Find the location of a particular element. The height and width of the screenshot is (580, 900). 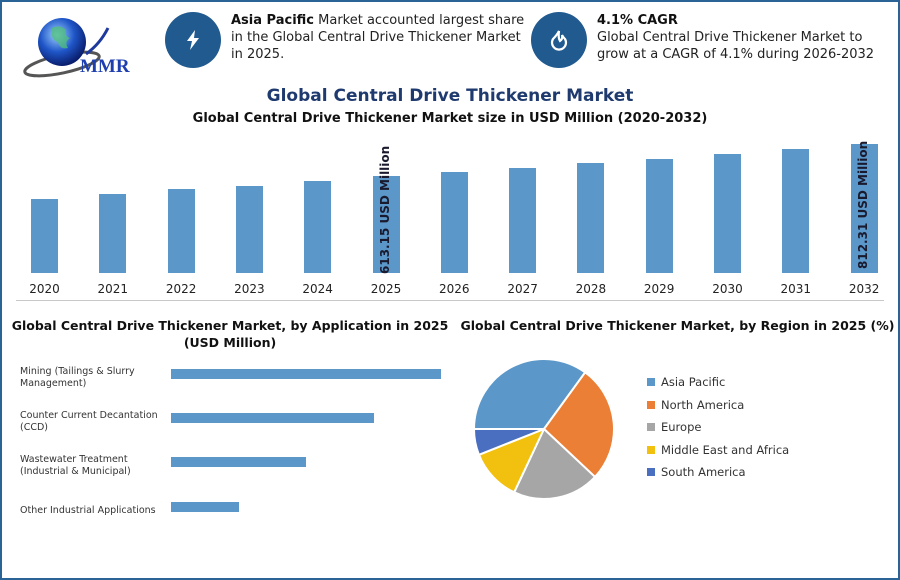

x-tick-label: 2024 is located at coordinates (317, 289).